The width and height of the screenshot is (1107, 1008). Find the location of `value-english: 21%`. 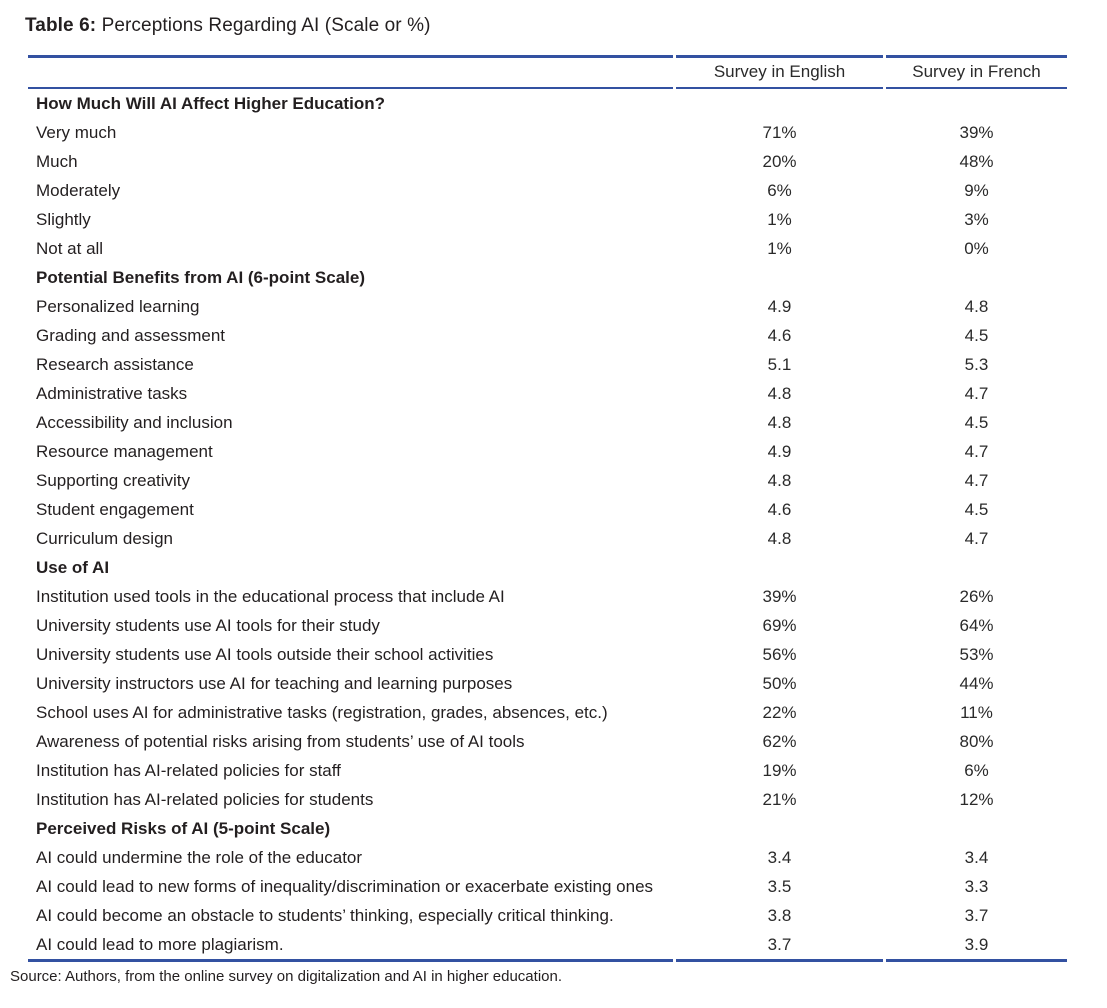

value-english: 21% is located at coordinates (779, 799).